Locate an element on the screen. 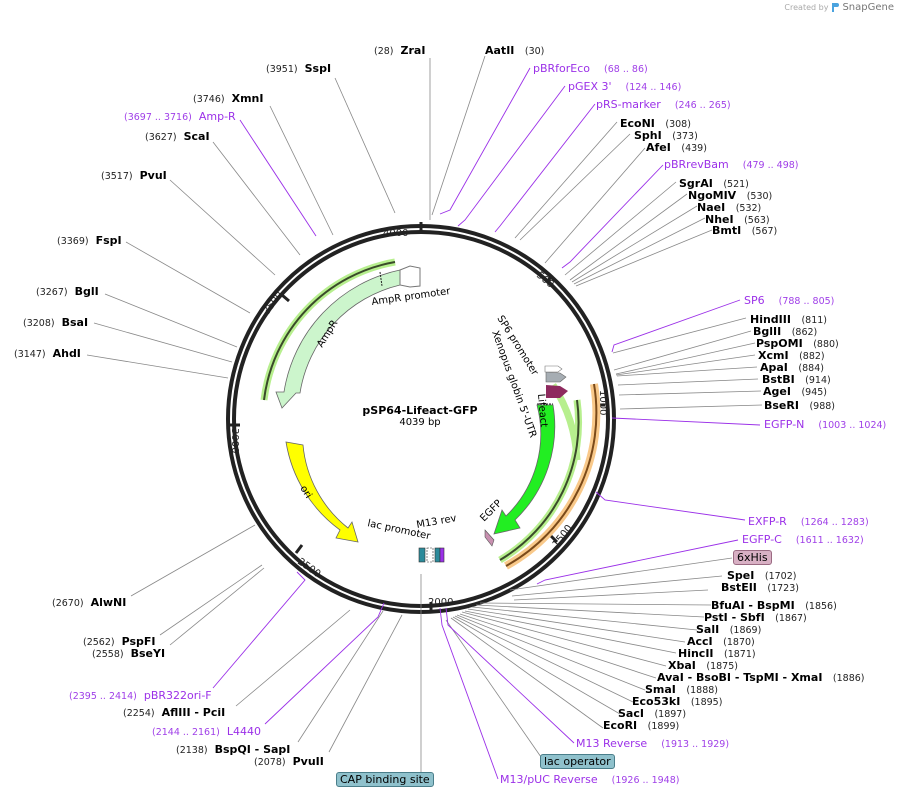  enzyme-BmtI: BmtI (567) is located at coordinates (745, 230).